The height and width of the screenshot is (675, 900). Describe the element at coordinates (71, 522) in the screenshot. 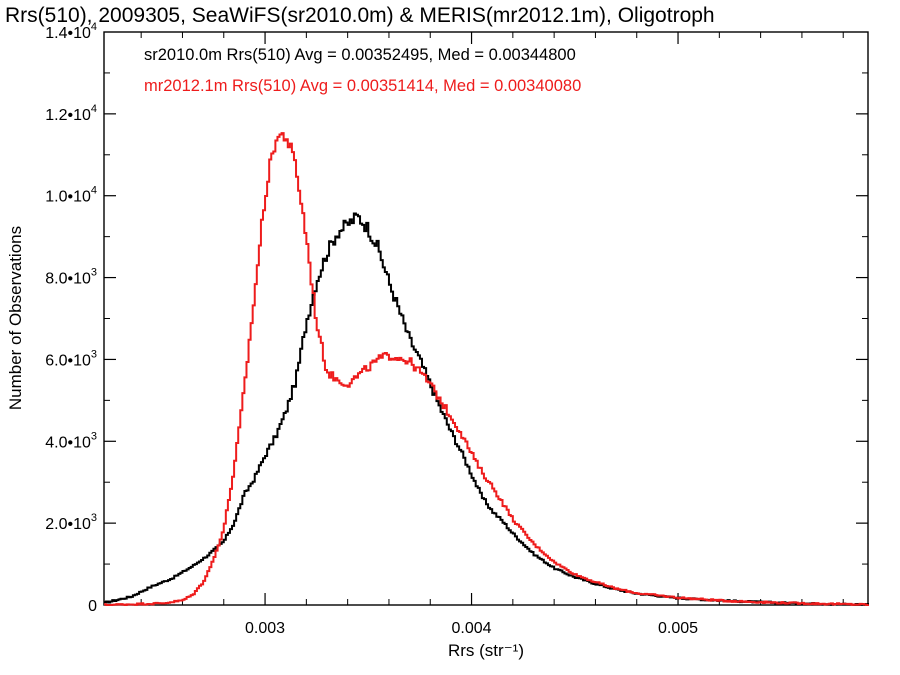

I see `y-tick-label: 2.0•103` at that location.